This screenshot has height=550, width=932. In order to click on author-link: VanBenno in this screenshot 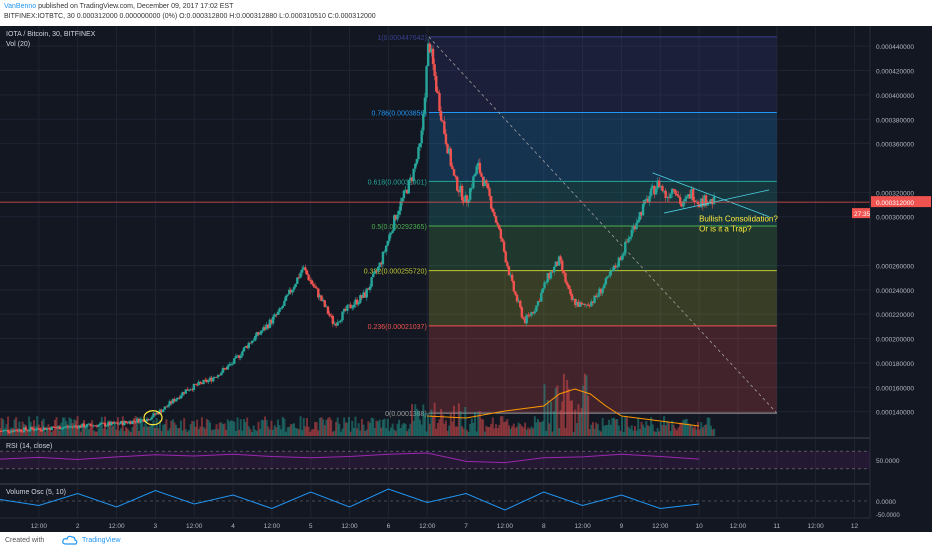, I will do `click(20, 6)`.